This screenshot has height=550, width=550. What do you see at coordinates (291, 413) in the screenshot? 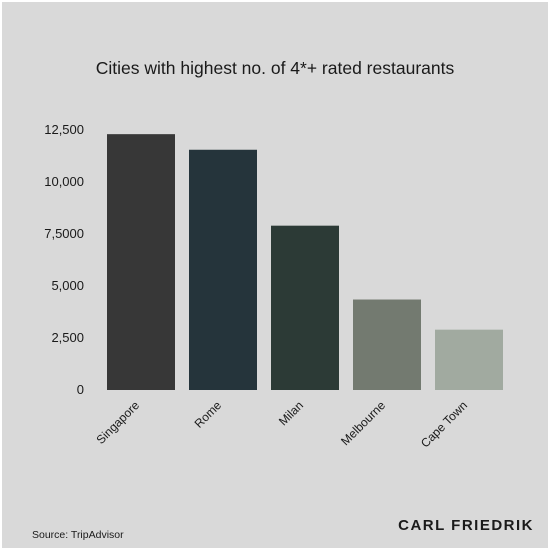
I see `x-tick-label: Milan` at bounding box center [291, 413].